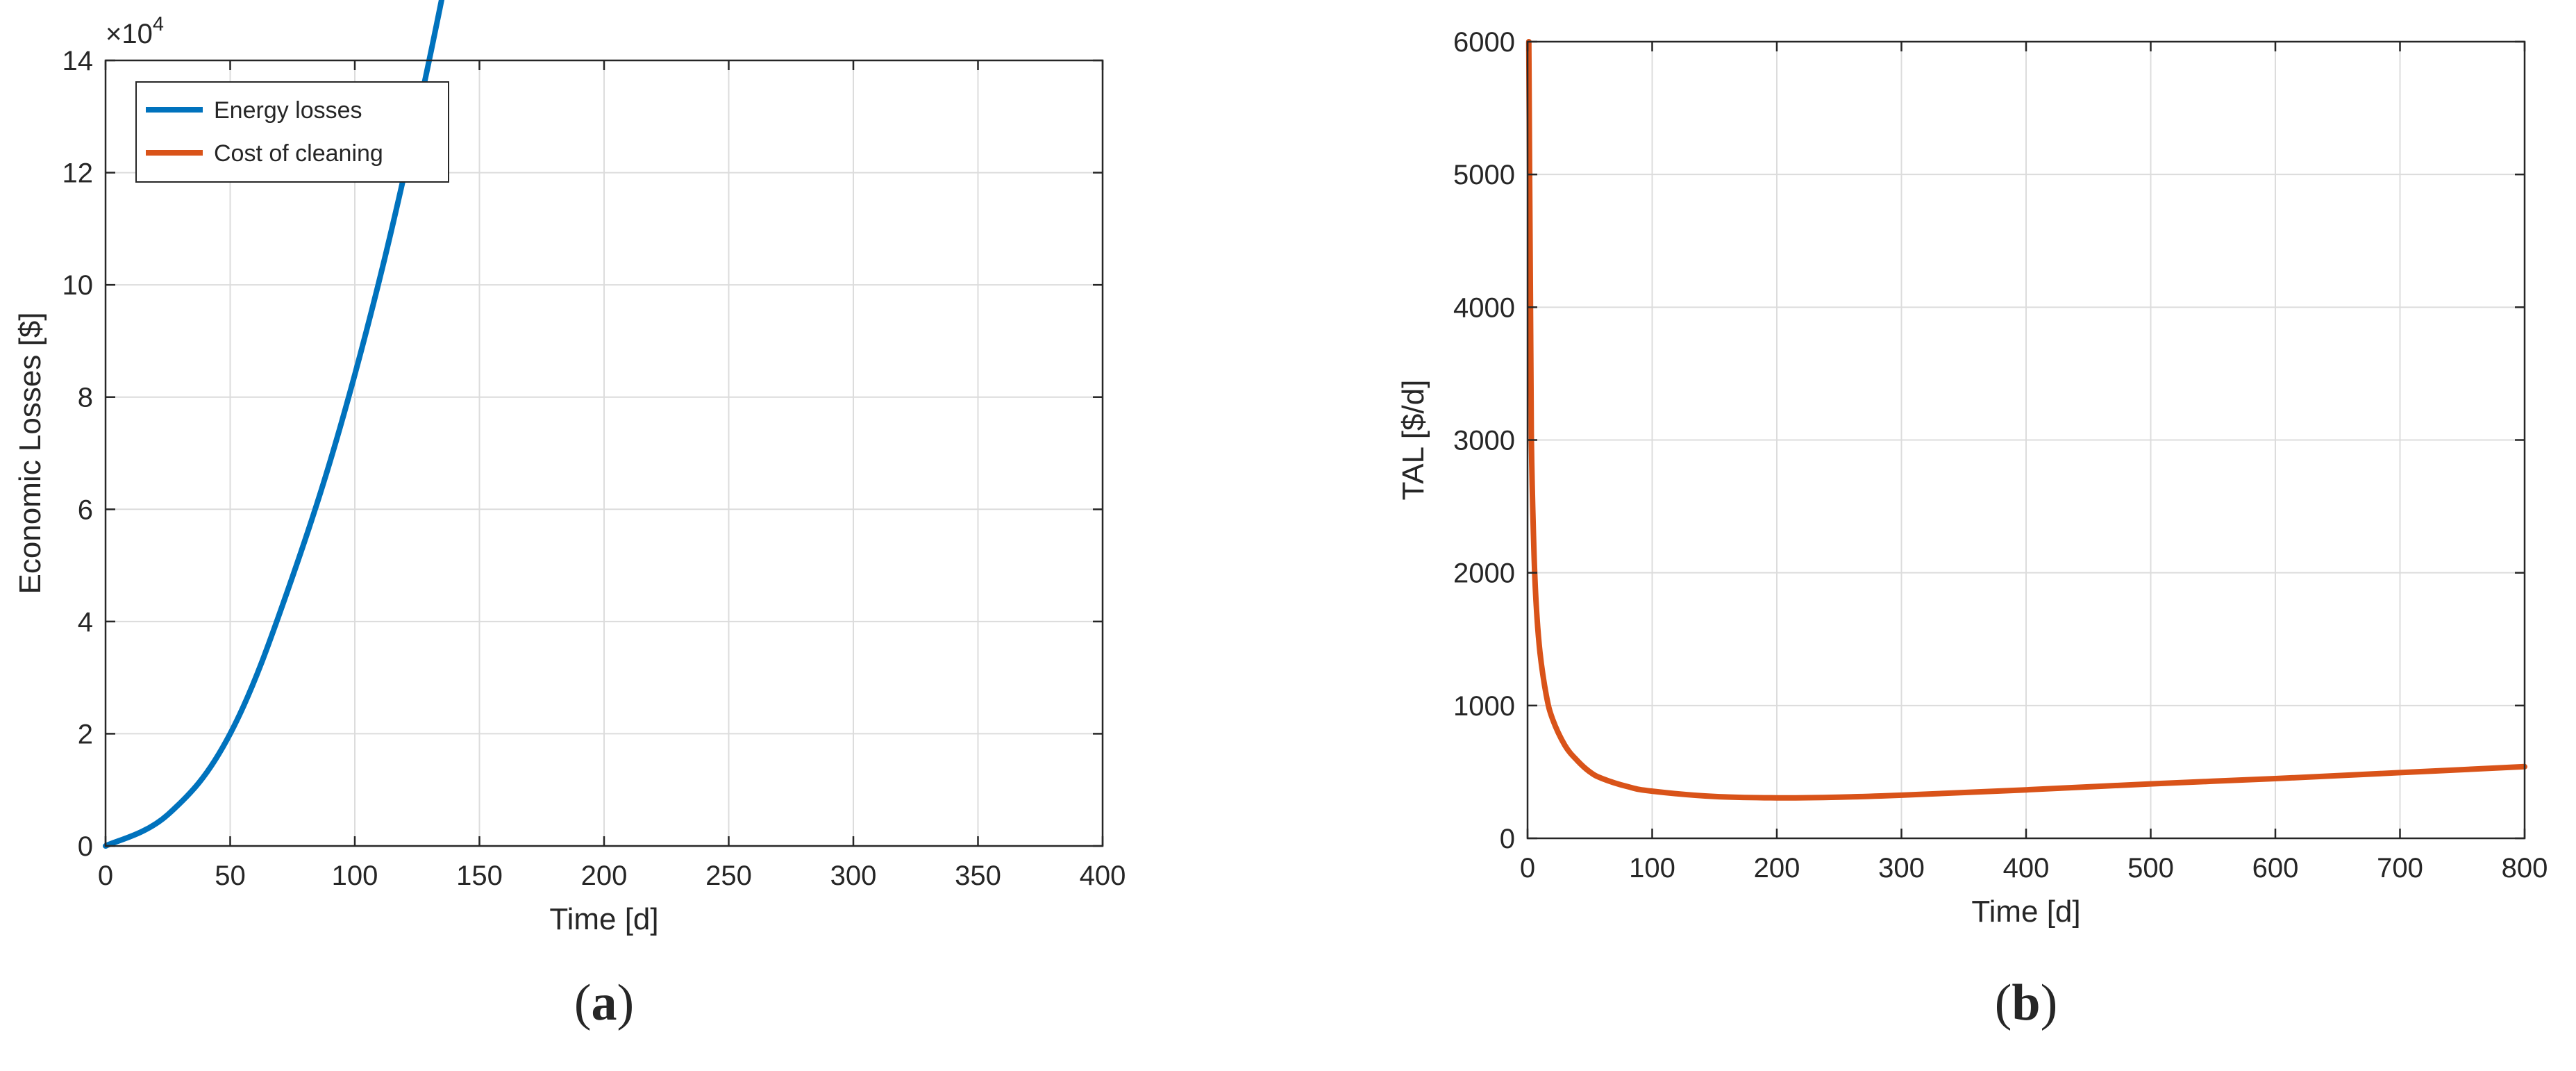 Image resolution: width=2576 pixels, height=1071 pixels. I want to click on panel-caption-b: (b), so click(2026, 1002).